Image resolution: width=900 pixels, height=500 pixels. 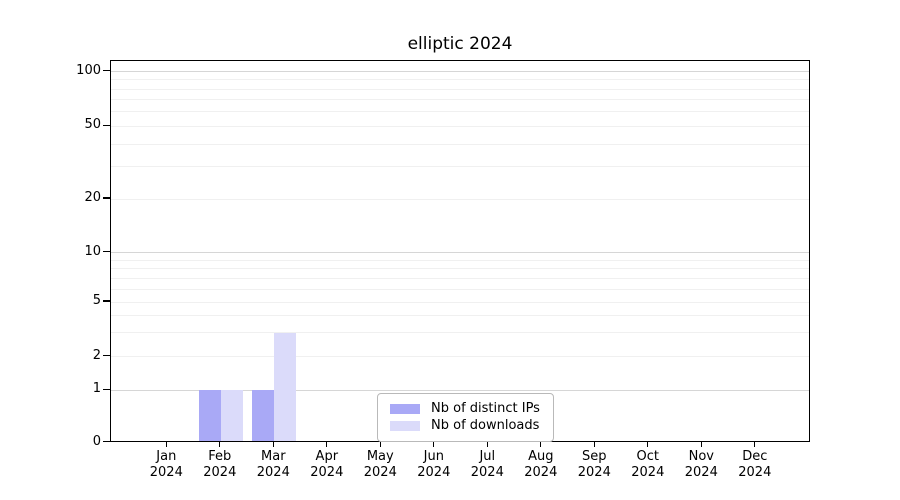 I want to click on chart-title: elliptic 2024, so click(x=460, y=44).